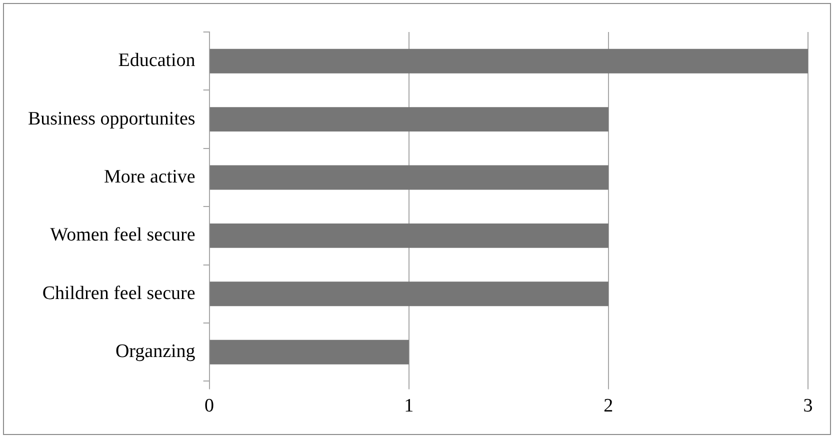 This screenshot has height=442, width=836. What do you see at coordinates (155, 351) in the screenshot?
I see `y-tick-label: Organzing` at bounding box center [155, 351].